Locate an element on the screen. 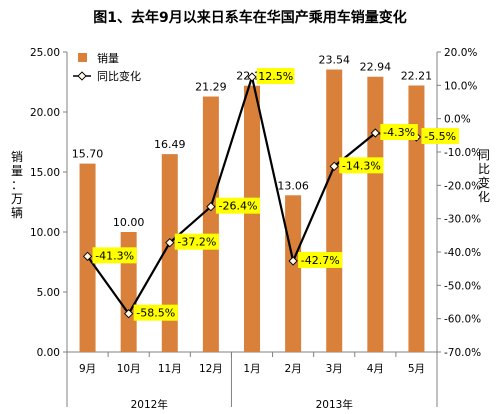 The image size is (500, 414). x-tick-label: 9月 is located at coordinates (87, 369).